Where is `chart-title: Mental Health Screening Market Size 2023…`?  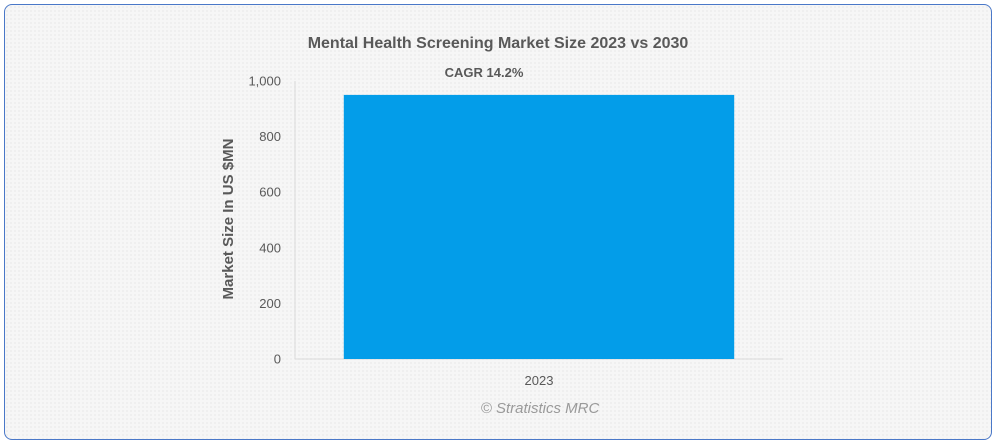 chart-title: Mental Health Screening Market Size 2023… is located at coordinates (498, 43).